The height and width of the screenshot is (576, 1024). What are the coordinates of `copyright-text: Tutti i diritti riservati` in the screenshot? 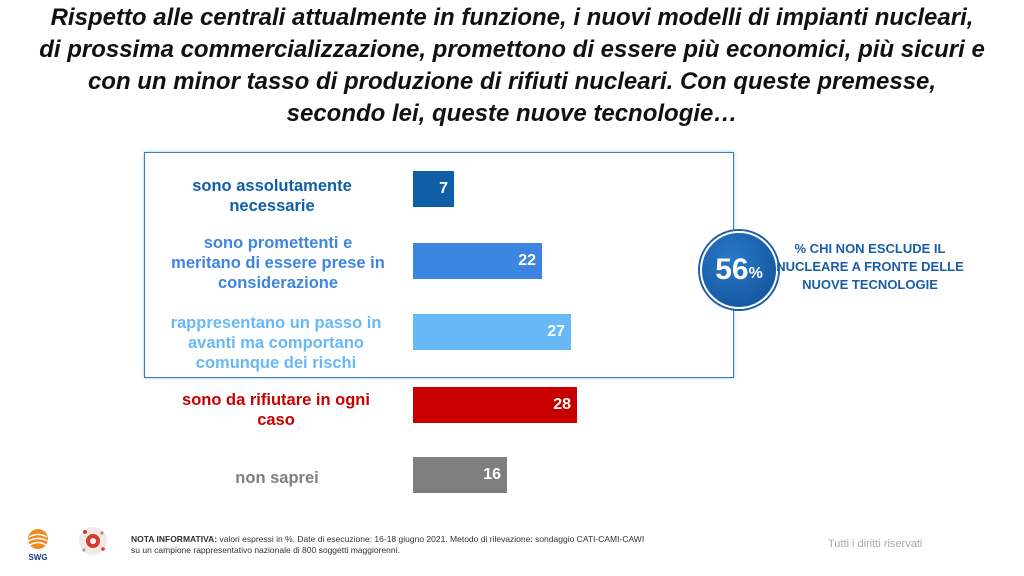 It's located at (875, 544).